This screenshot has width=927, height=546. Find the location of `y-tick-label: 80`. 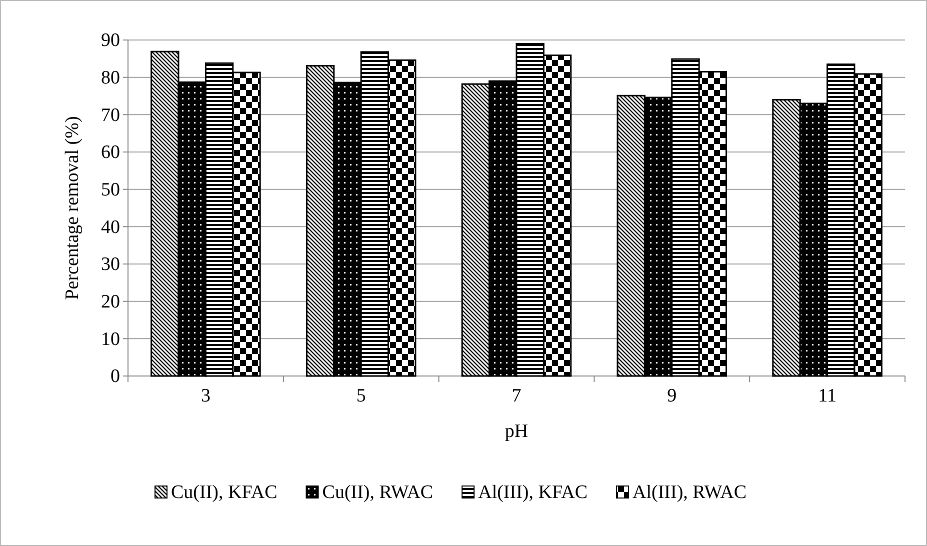

y-tick-label: 80 is located at coordinates (110, 77).